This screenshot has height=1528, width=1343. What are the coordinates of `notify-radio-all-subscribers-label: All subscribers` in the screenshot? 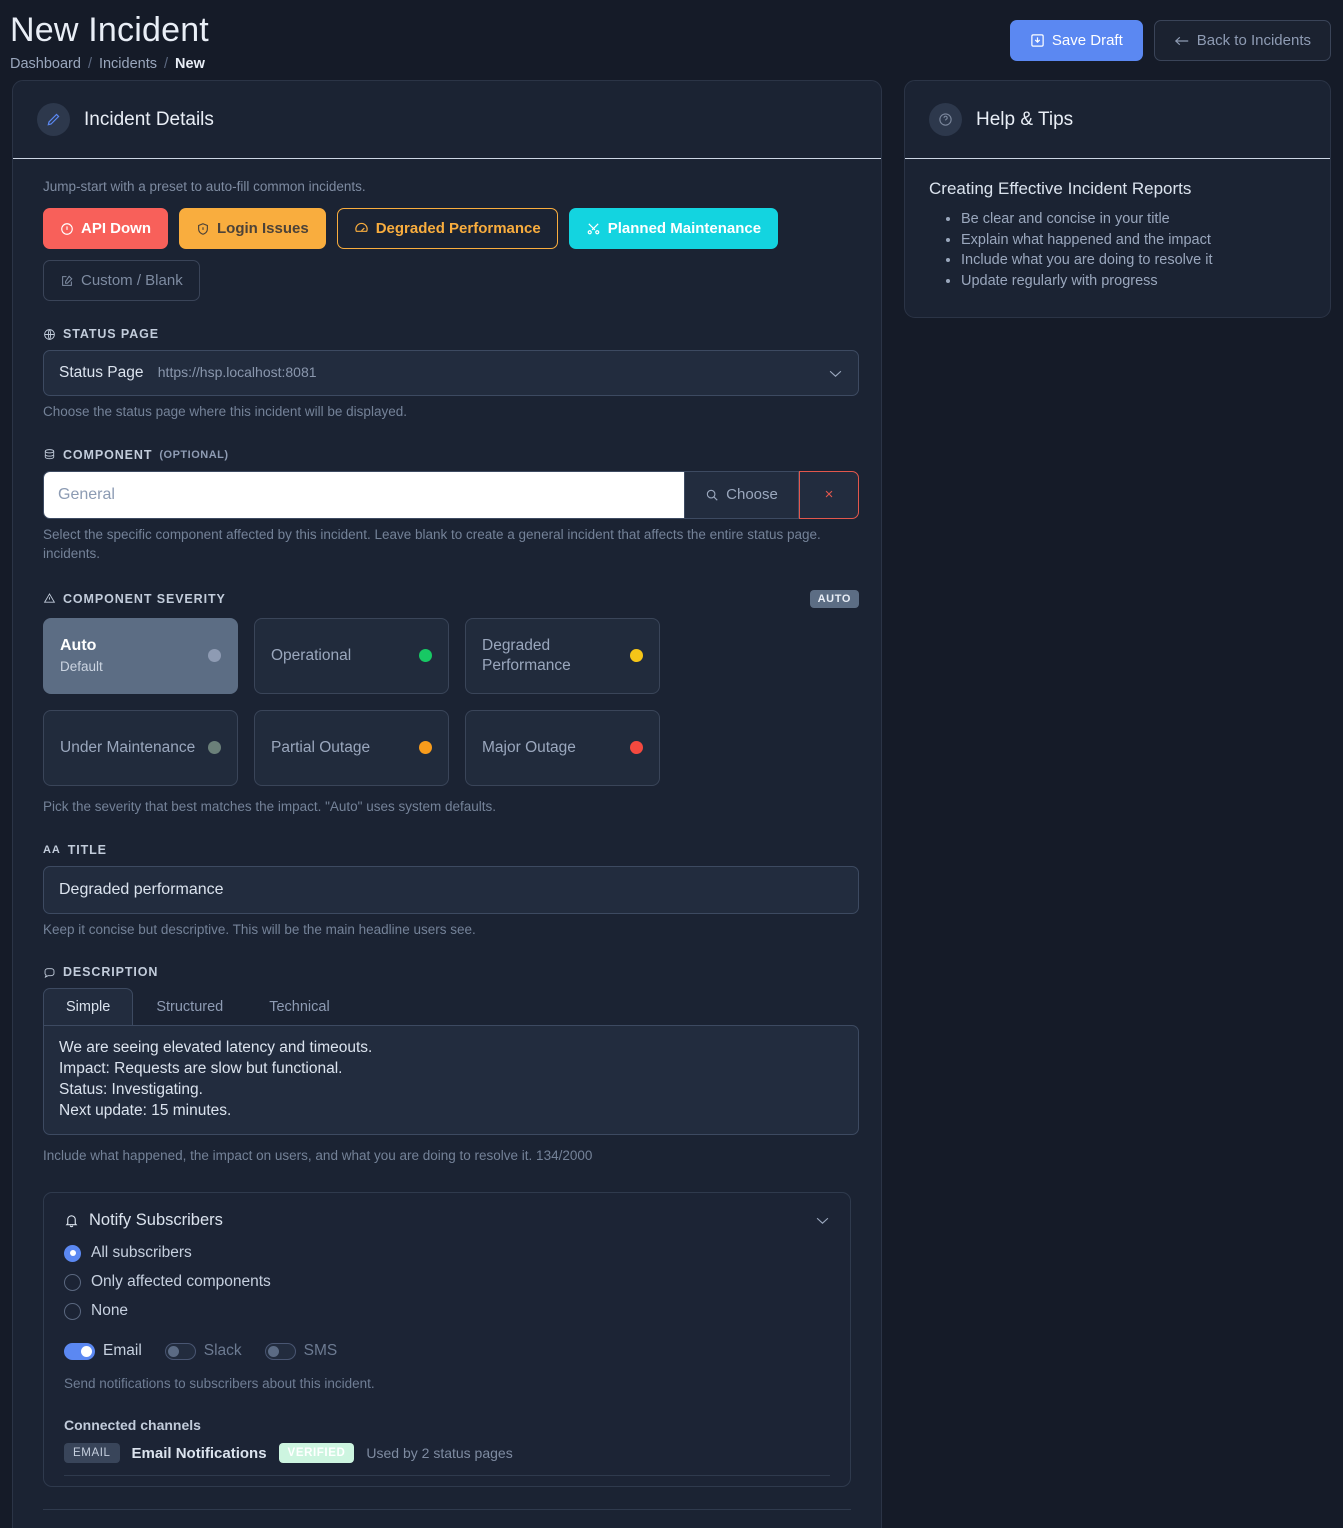 It's located at (141, 1253).